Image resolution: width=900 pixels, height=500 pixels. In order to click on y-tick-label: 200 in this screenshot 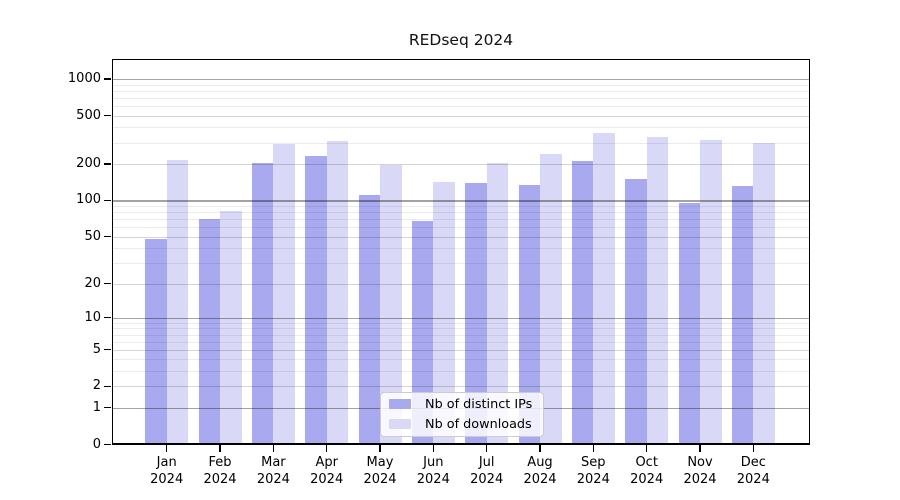, I will do `click(88, 163)`.